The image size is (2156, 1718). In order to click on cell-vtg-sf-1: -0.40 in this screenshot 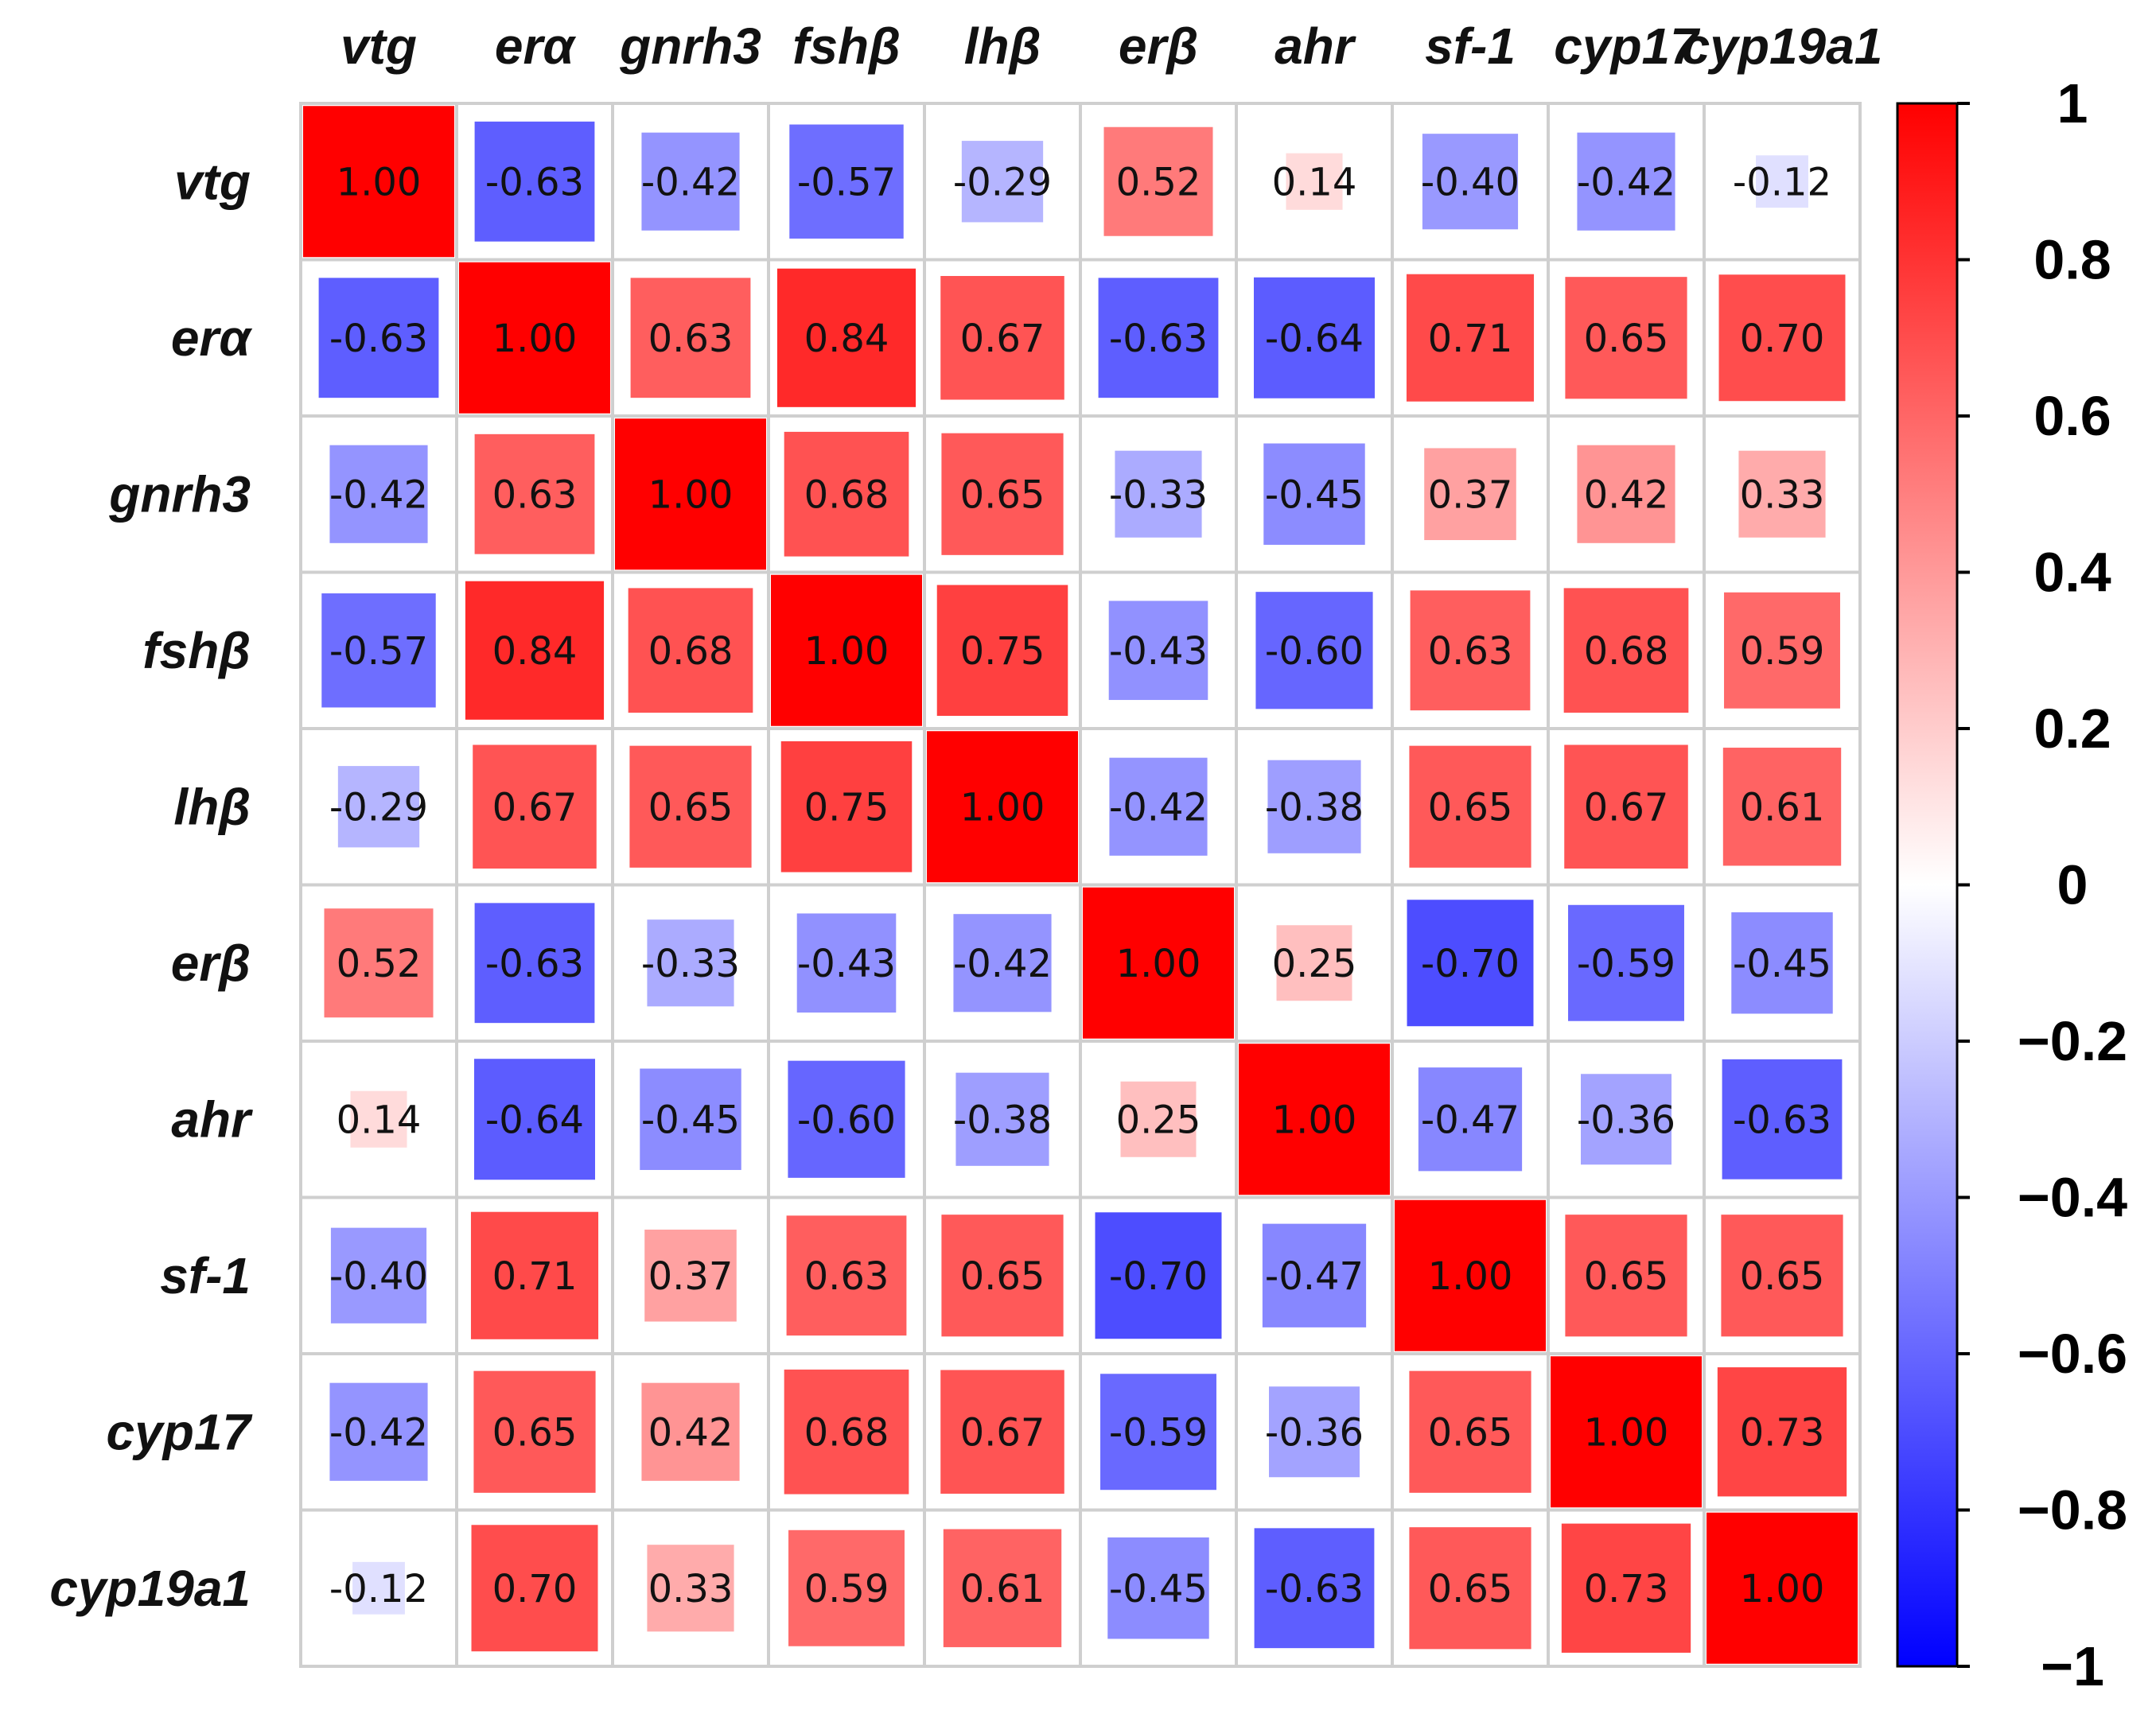, I will do `click(1471, 182)`.